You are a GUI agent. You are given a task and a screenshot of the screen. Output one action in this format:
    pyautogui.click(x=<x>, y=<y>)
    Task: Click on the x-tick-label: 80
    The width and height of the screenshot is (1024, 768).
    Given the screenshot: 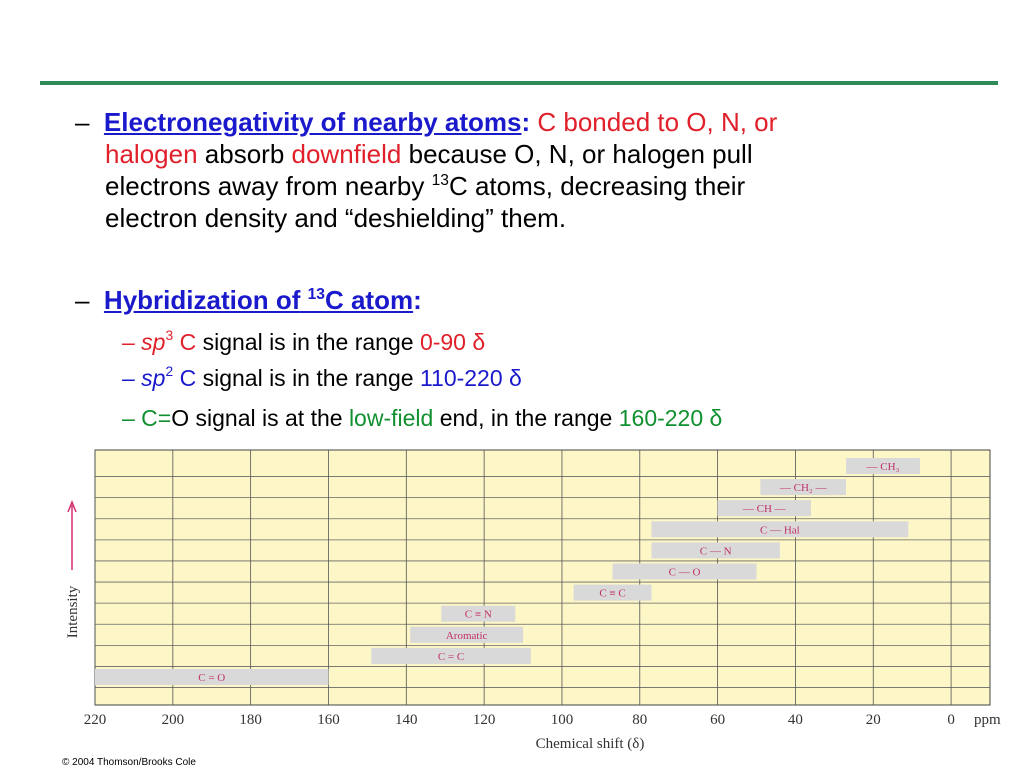 What is the action you would take?
    pyautogui.click(x=639, y=720)
    